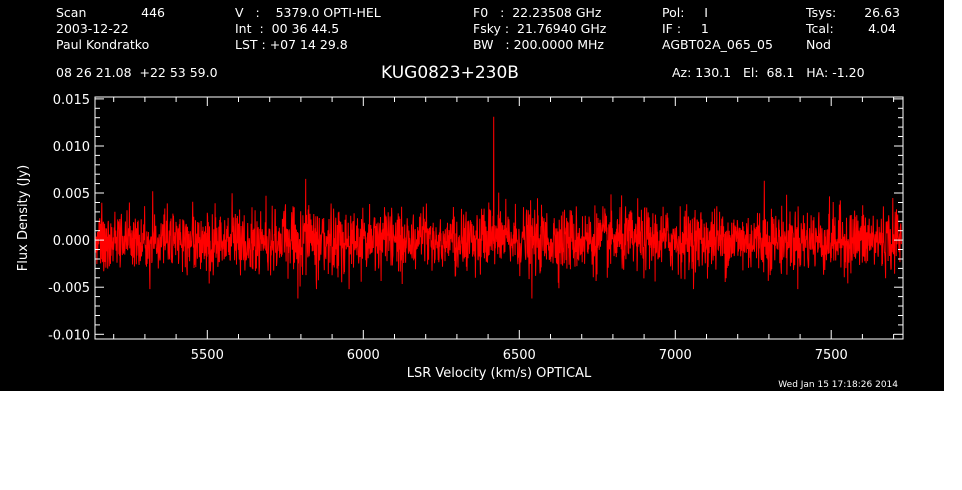 This screenshot has height=490, width=962. Describe the element at coordinates (499, 373) in the screenshot. I see `x-axis-label: LSR Velocity (km/s) OPTICAL` at that location.